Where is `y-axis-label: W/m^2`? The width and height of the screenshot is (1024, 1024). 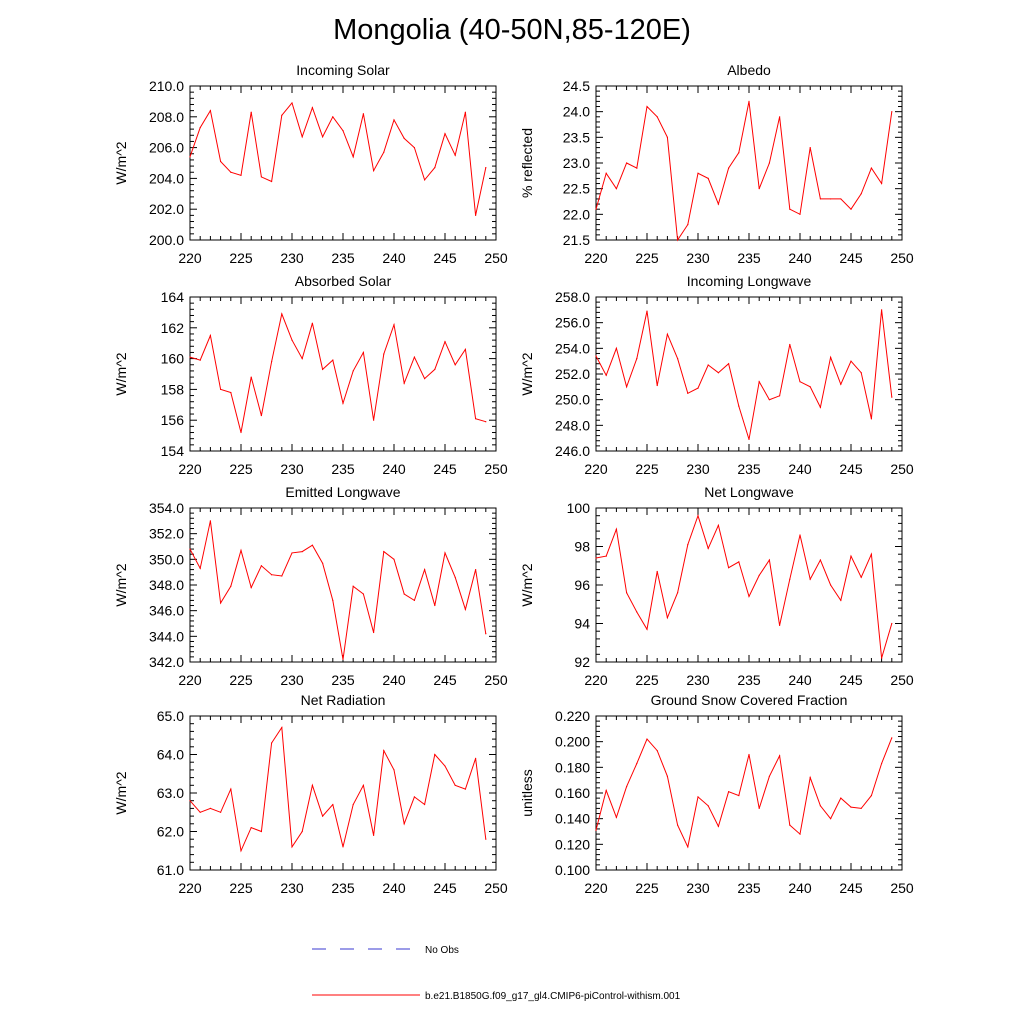
y-axis-label: W/m^2 is located at coordinates (121, 584).